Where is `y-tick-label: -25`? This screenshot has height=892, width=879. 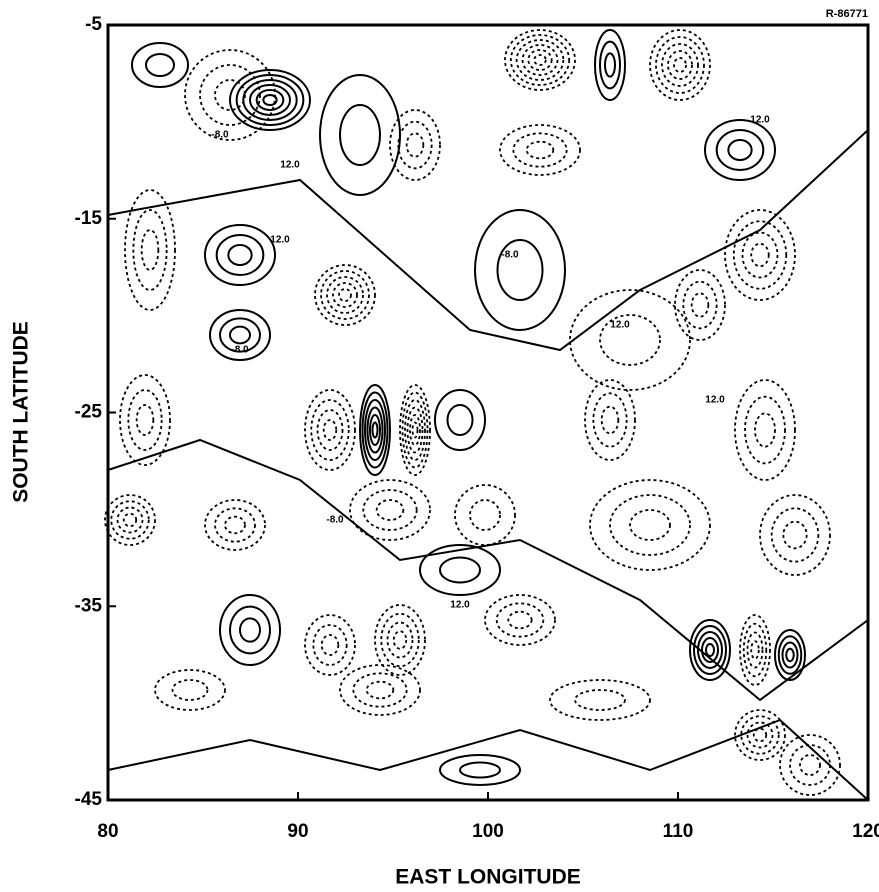 y-tick-label: -25 is located at coordinates (89, 412).